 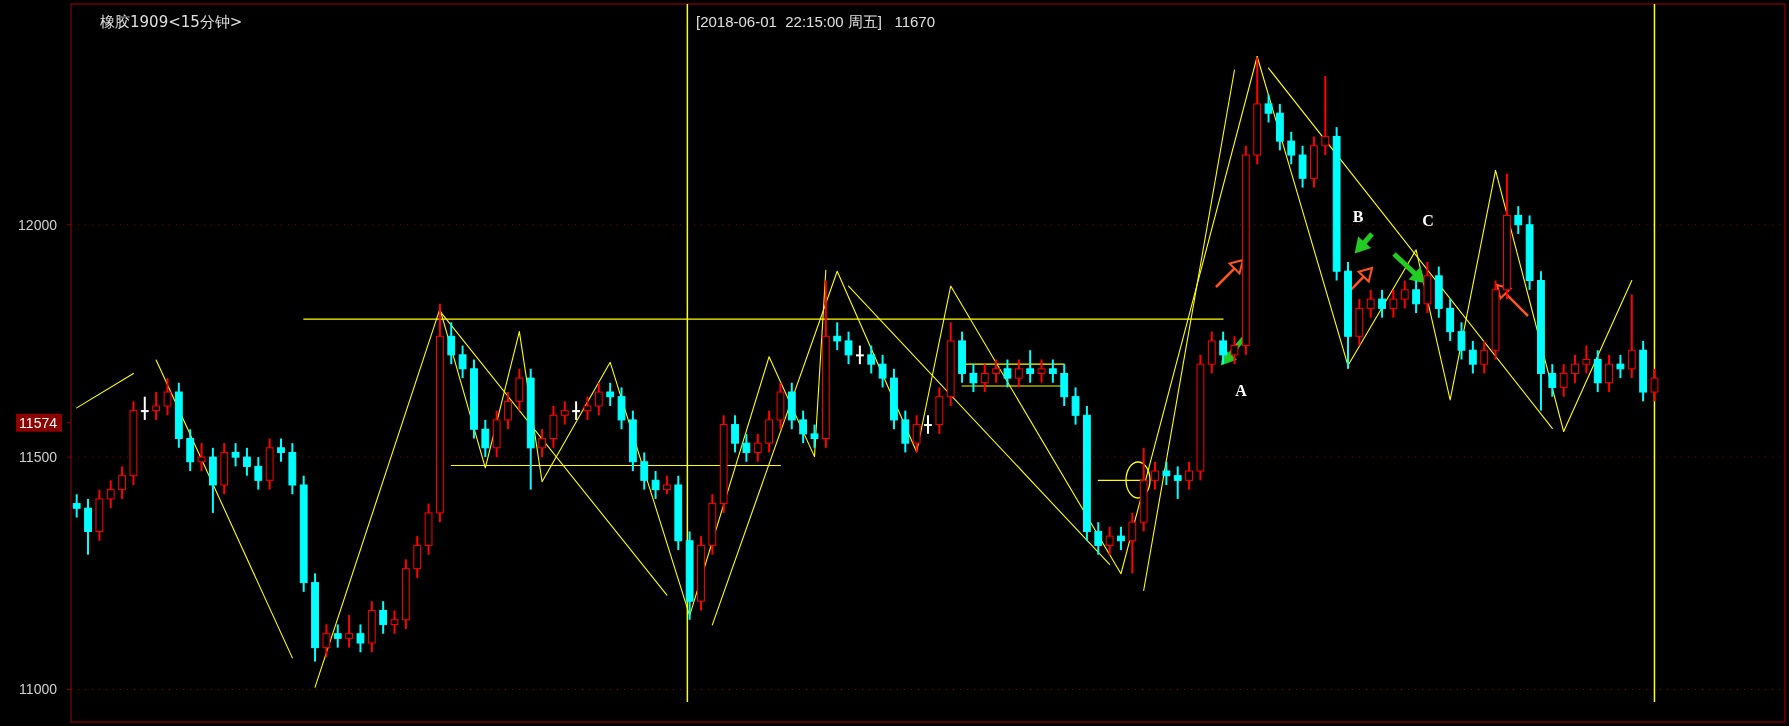 What do you see at coordinates (1358, 216) in the screenshot?
I see `annotation: B` at bounding box center [1358, 216].